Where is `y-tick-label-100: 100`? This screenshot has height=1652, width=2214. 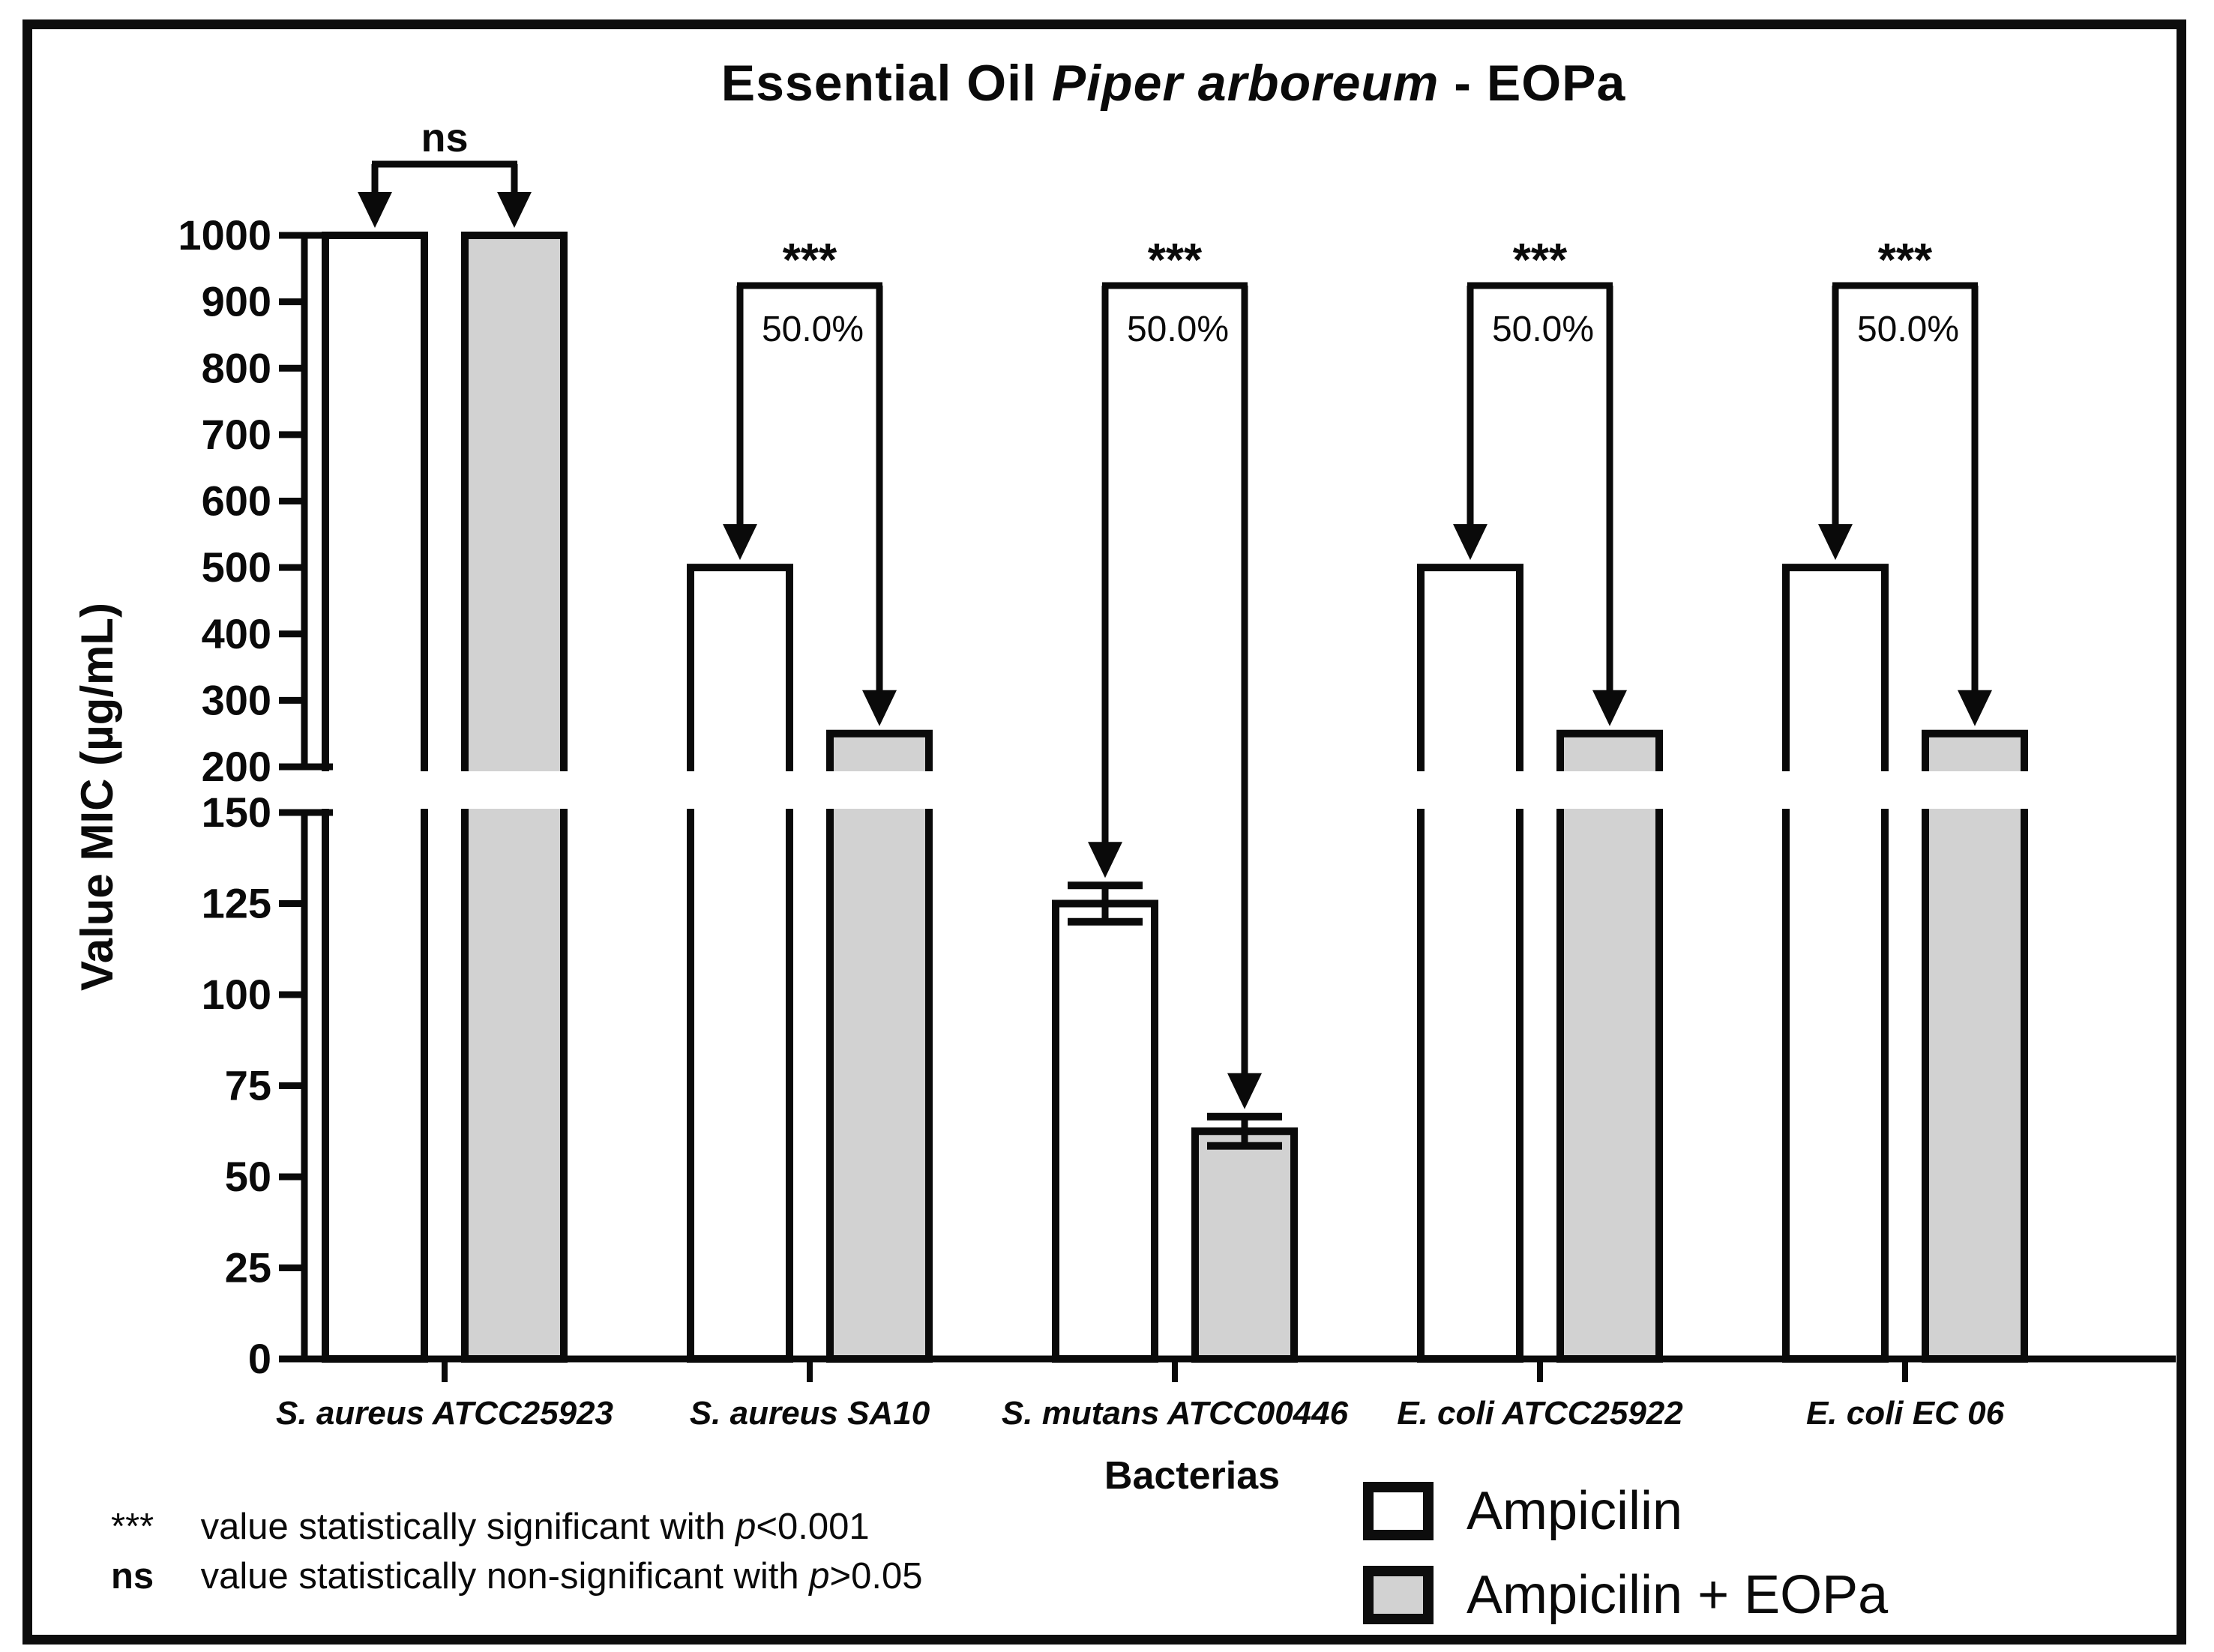 y-tick-label-100: 100 is located at coordinates (237, 994).